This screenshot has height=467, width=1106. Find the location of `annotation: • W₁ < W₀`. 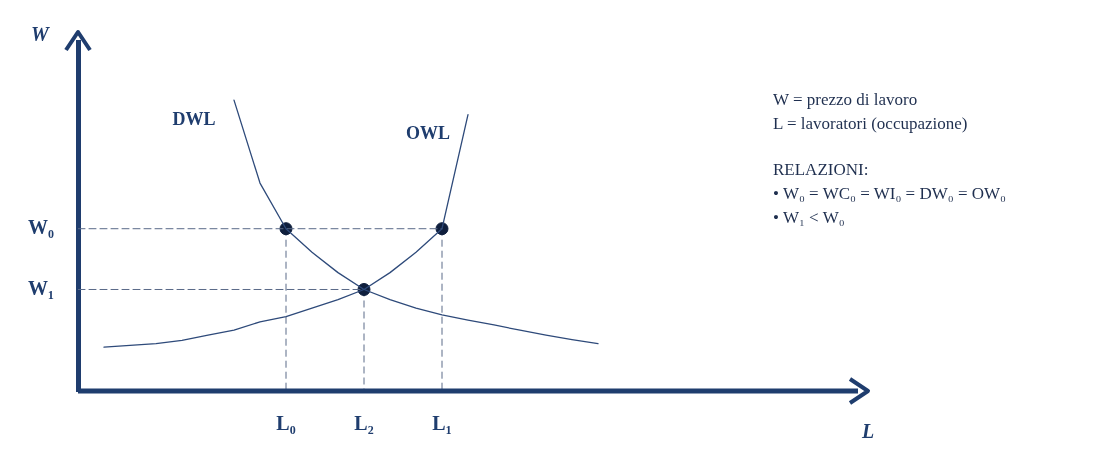

annotation: • W₁ < W₀ is located at coordinates (809, 218).